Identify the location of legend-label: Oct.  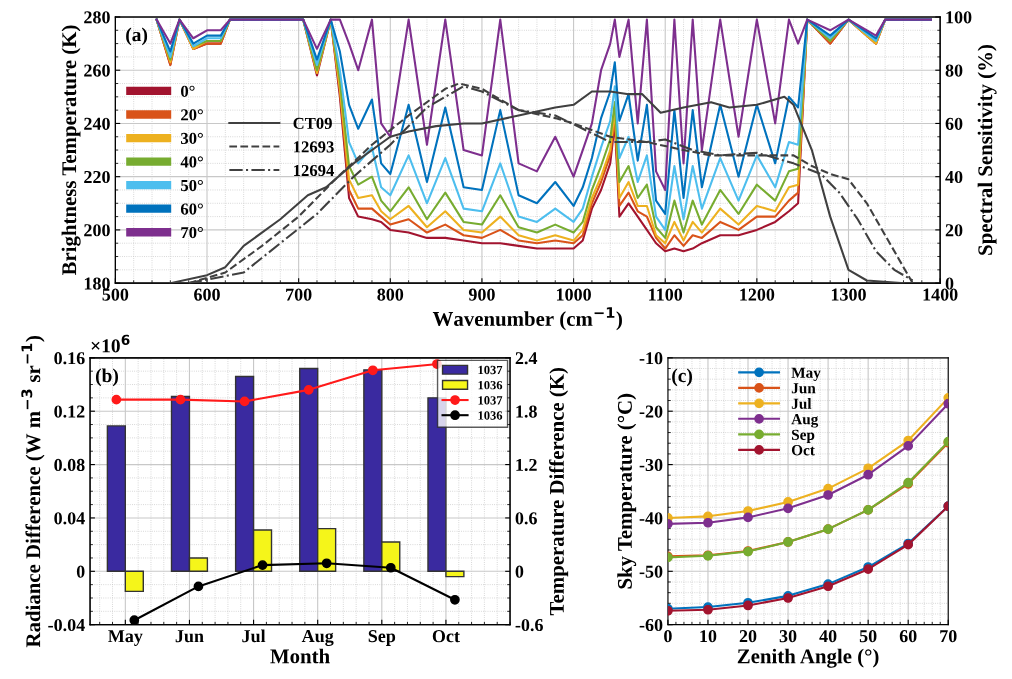
(803, 450).